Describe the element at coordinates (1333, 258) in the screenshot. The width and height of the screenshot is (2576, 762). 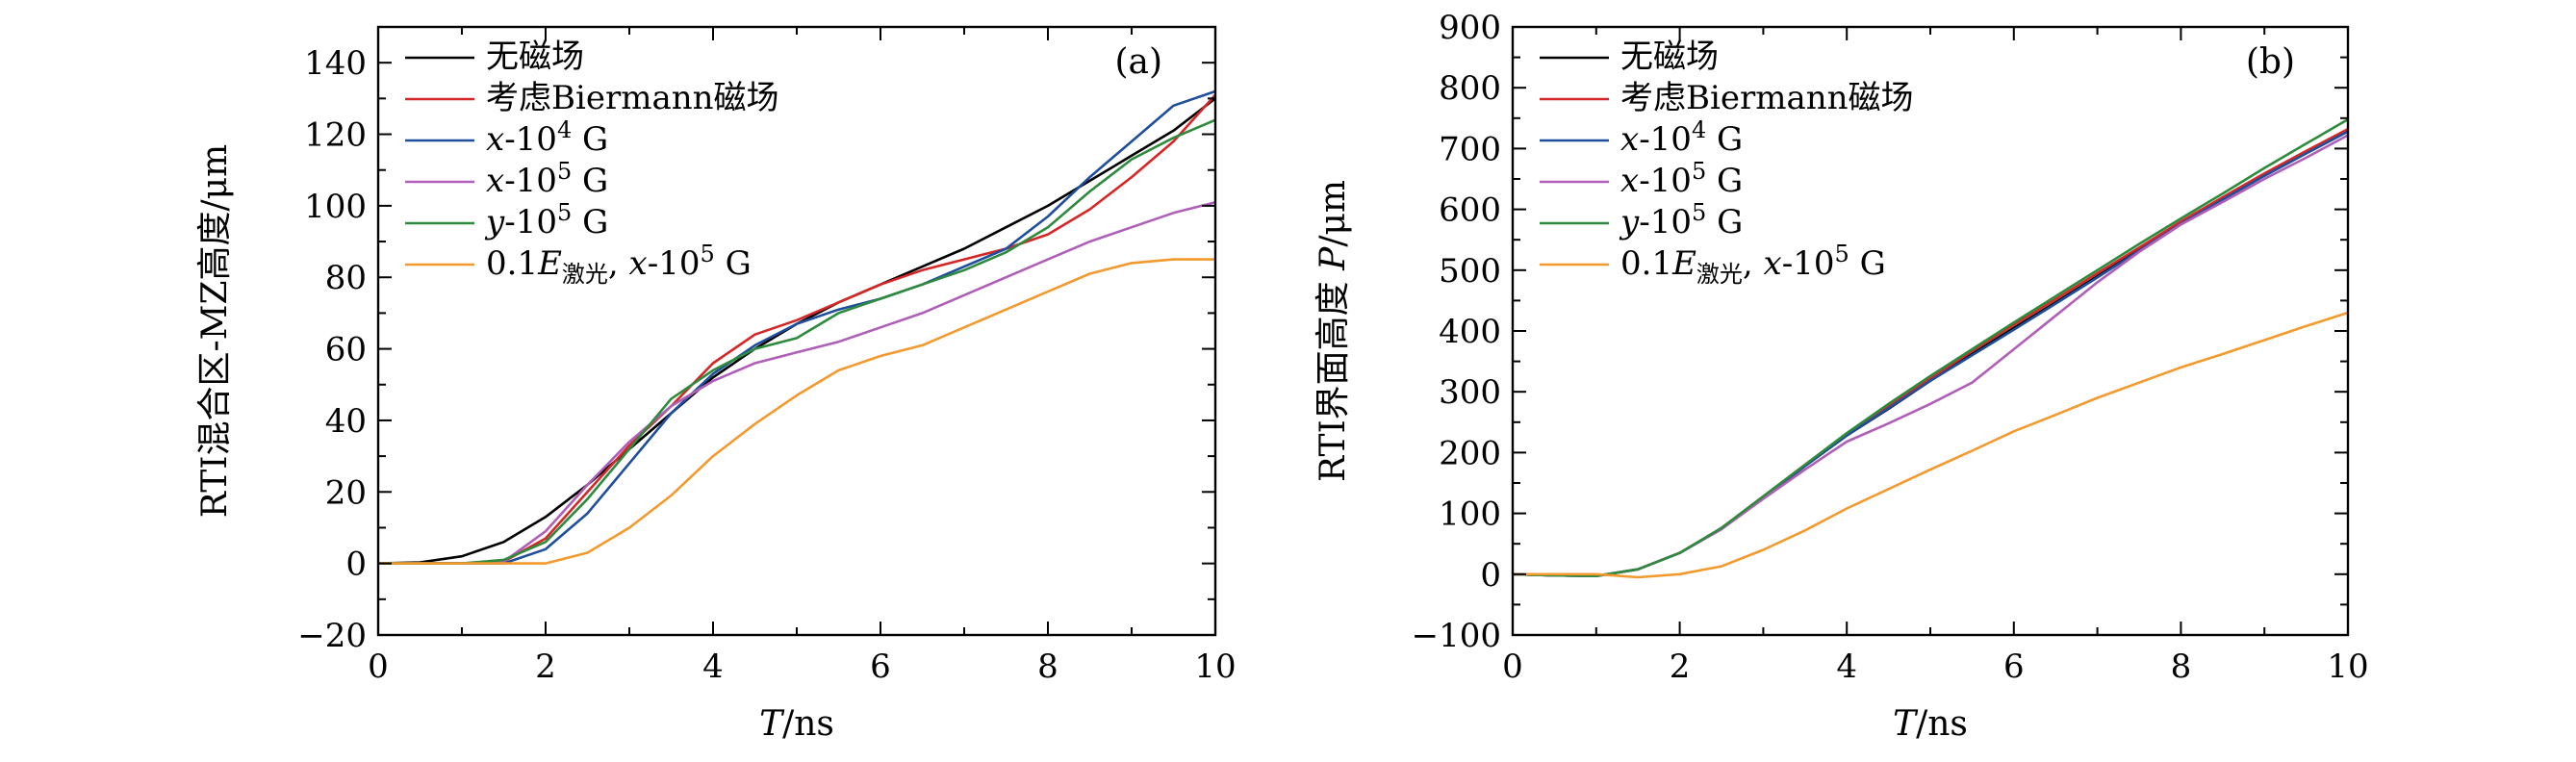
I see `y-axis-title-part: P` at that location.